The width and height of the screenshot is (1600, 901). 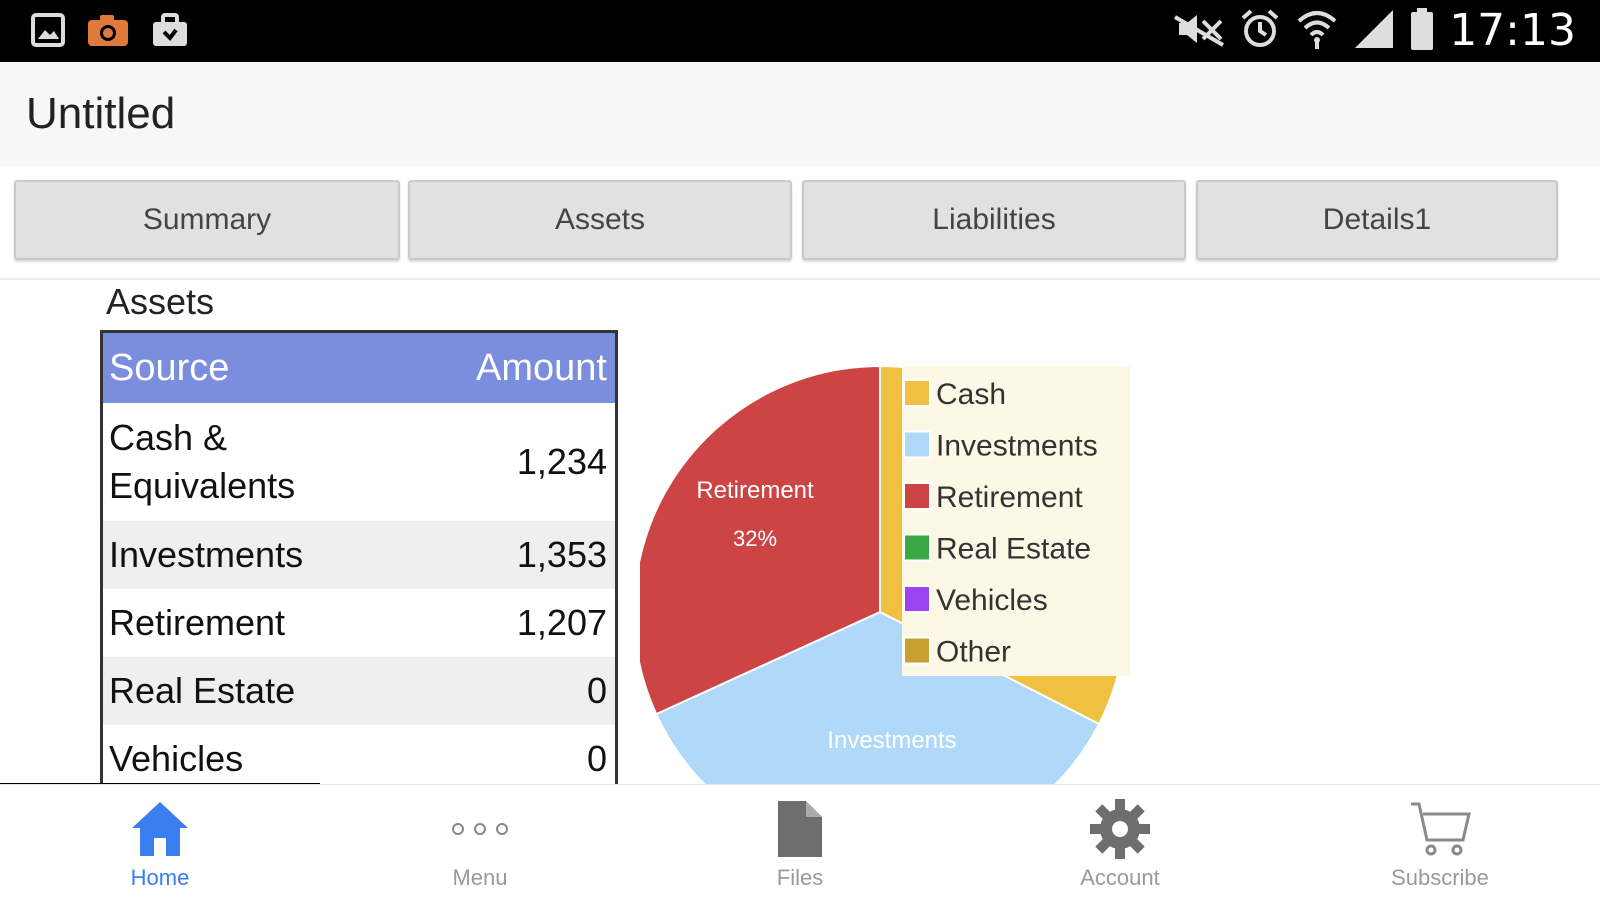 What do you see at coordinates (1377, 220) in the screenshot?
I see `tab-details1: Details1` at bounding box center [1377, 220].